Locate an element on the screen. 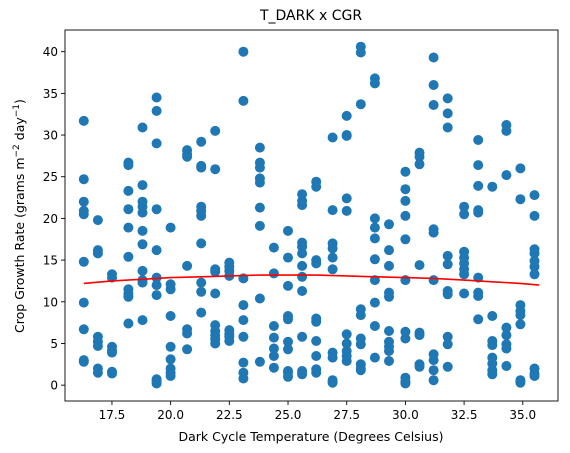  x-tick-label-5: 30.0 is located at coordinates (405, 415).